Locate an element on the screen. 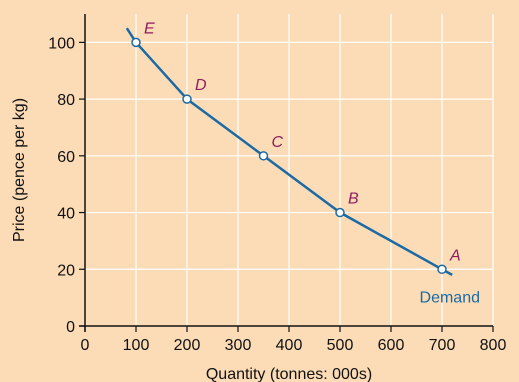 The width and height of the screenshot is (519, 382). series-label-demand: Demand is located at coordinates (450, 297).